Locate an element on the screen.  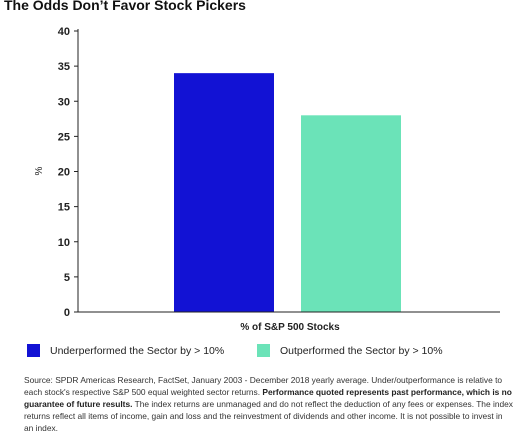
legend-item-underperformed: Underperformed the Sector by > 10% is located at coordinates (125, 350).